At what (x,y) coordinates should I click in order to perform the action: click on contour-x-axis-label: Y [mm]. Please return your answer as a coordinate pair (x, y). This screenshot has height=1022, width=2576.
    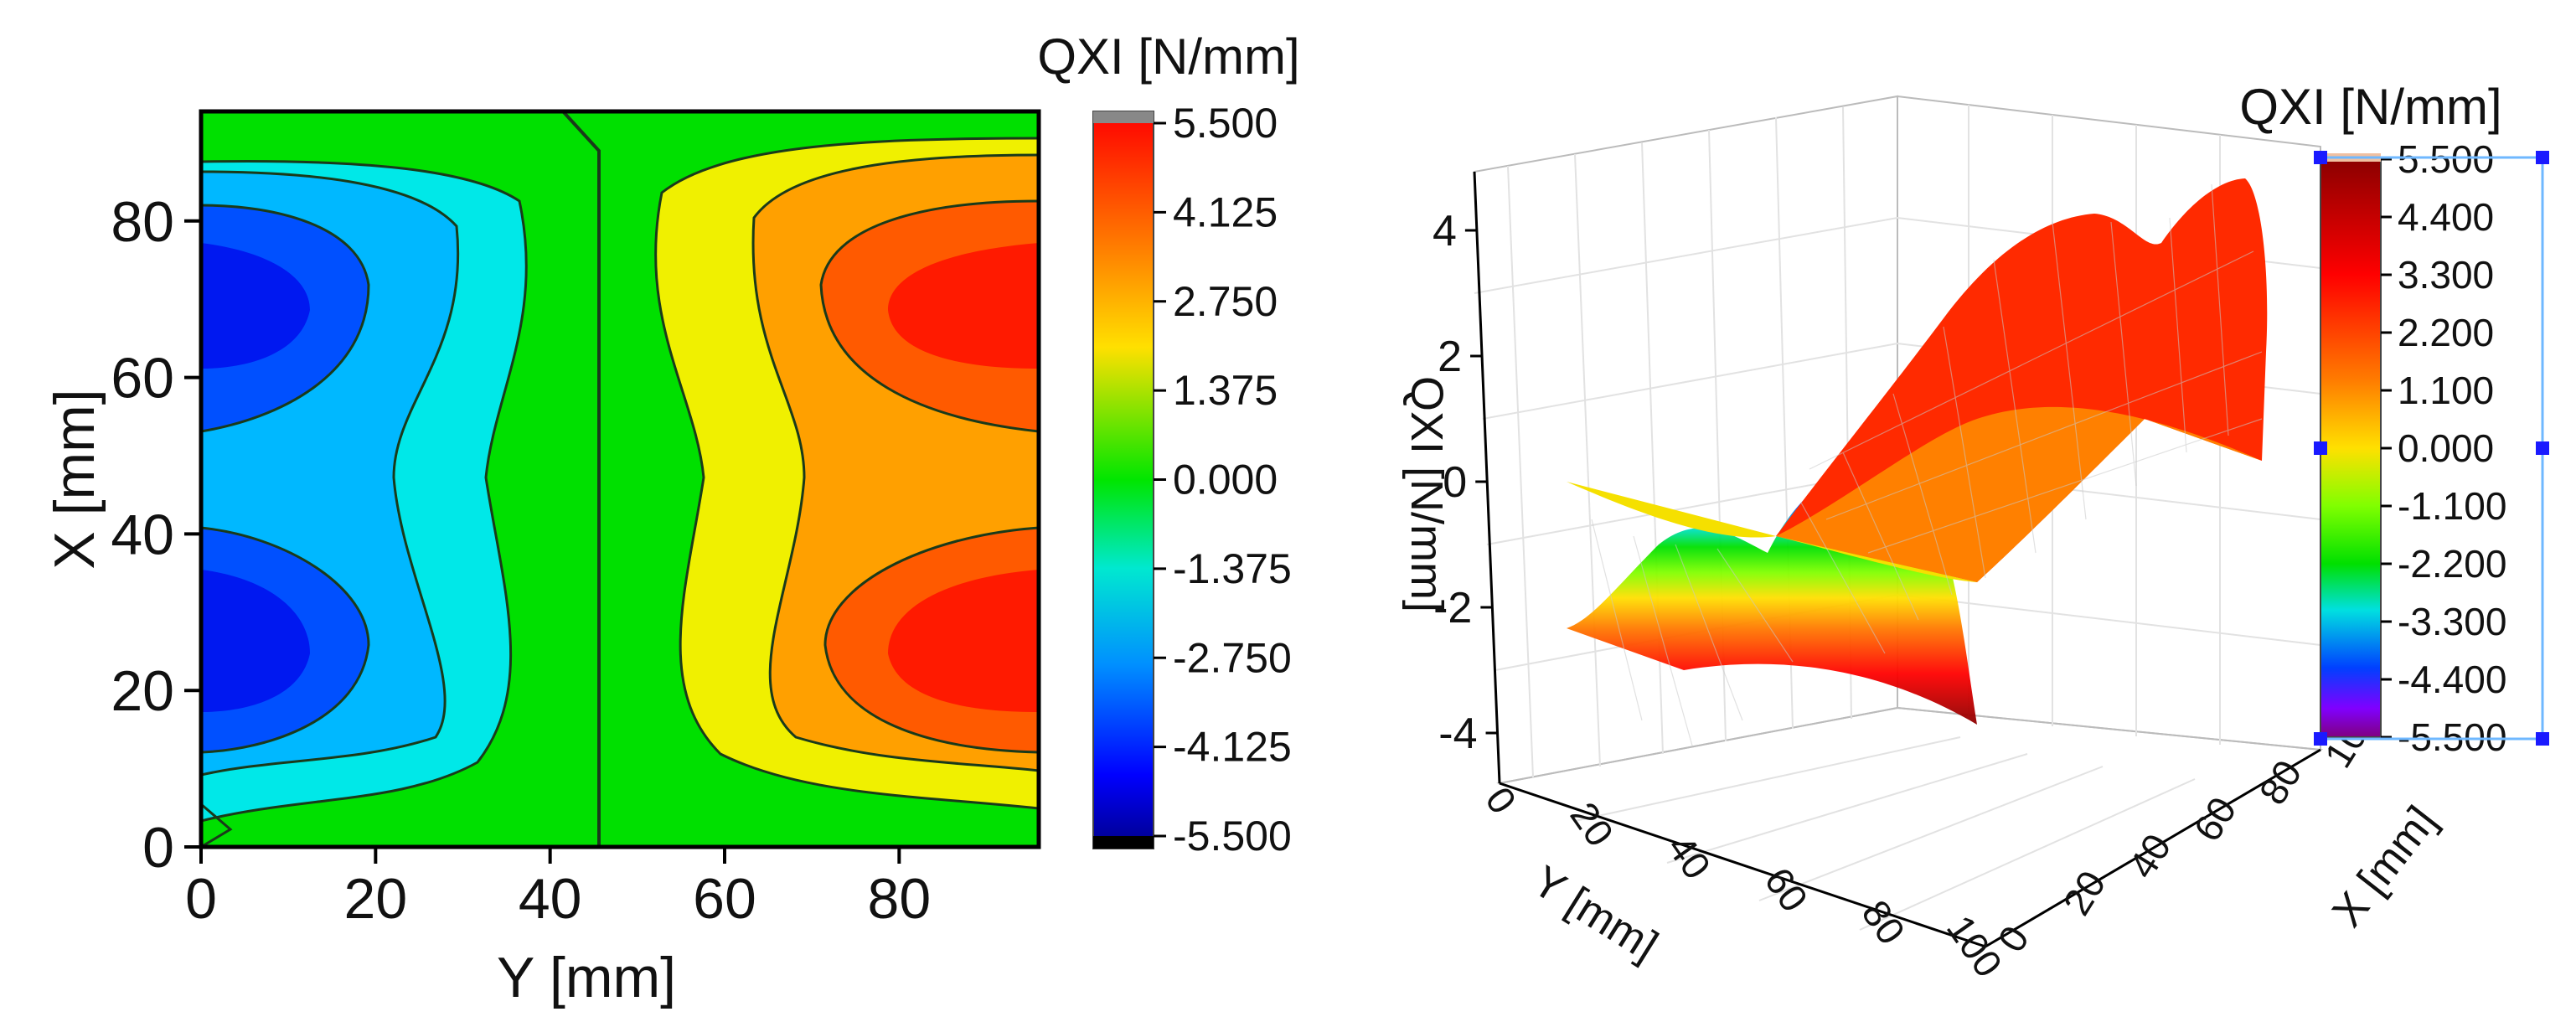
    Looking at the image, I should click on (586, 977).